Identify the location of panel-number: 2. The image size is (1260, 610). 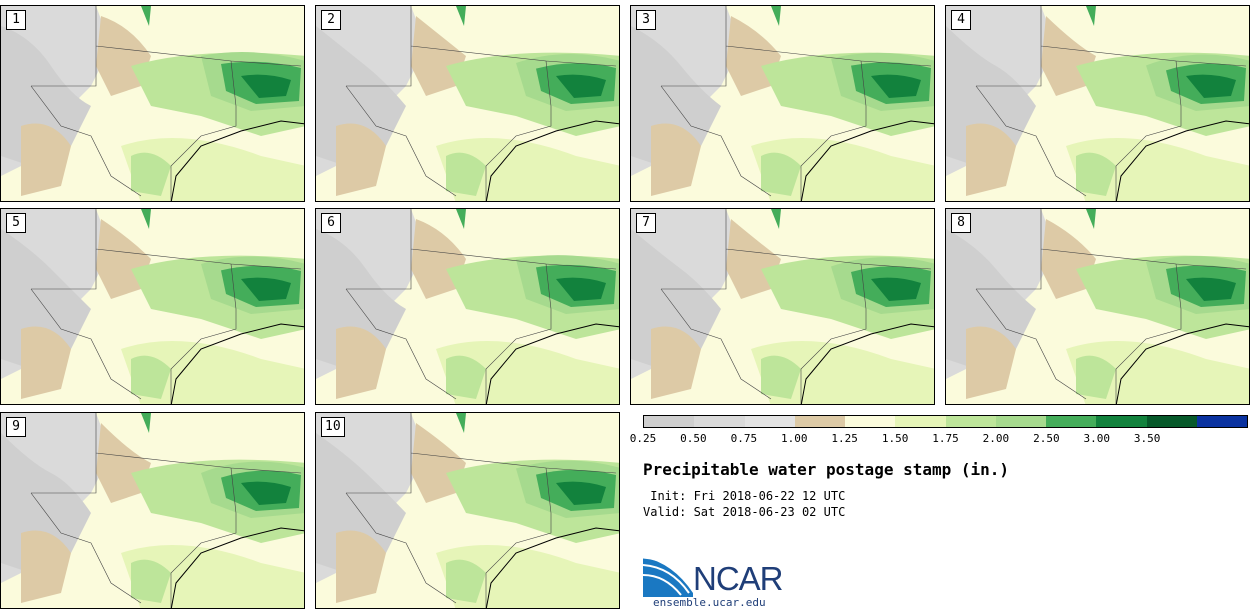
(331, 20).